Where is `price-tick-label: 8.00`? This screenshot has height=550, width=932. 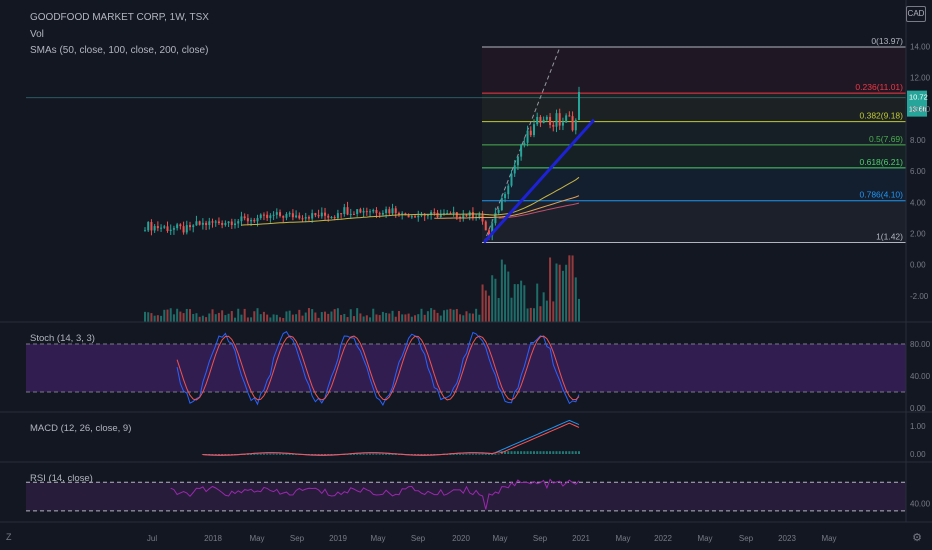
price-tick-label: 8.00 is located at coordinates (918, 140).